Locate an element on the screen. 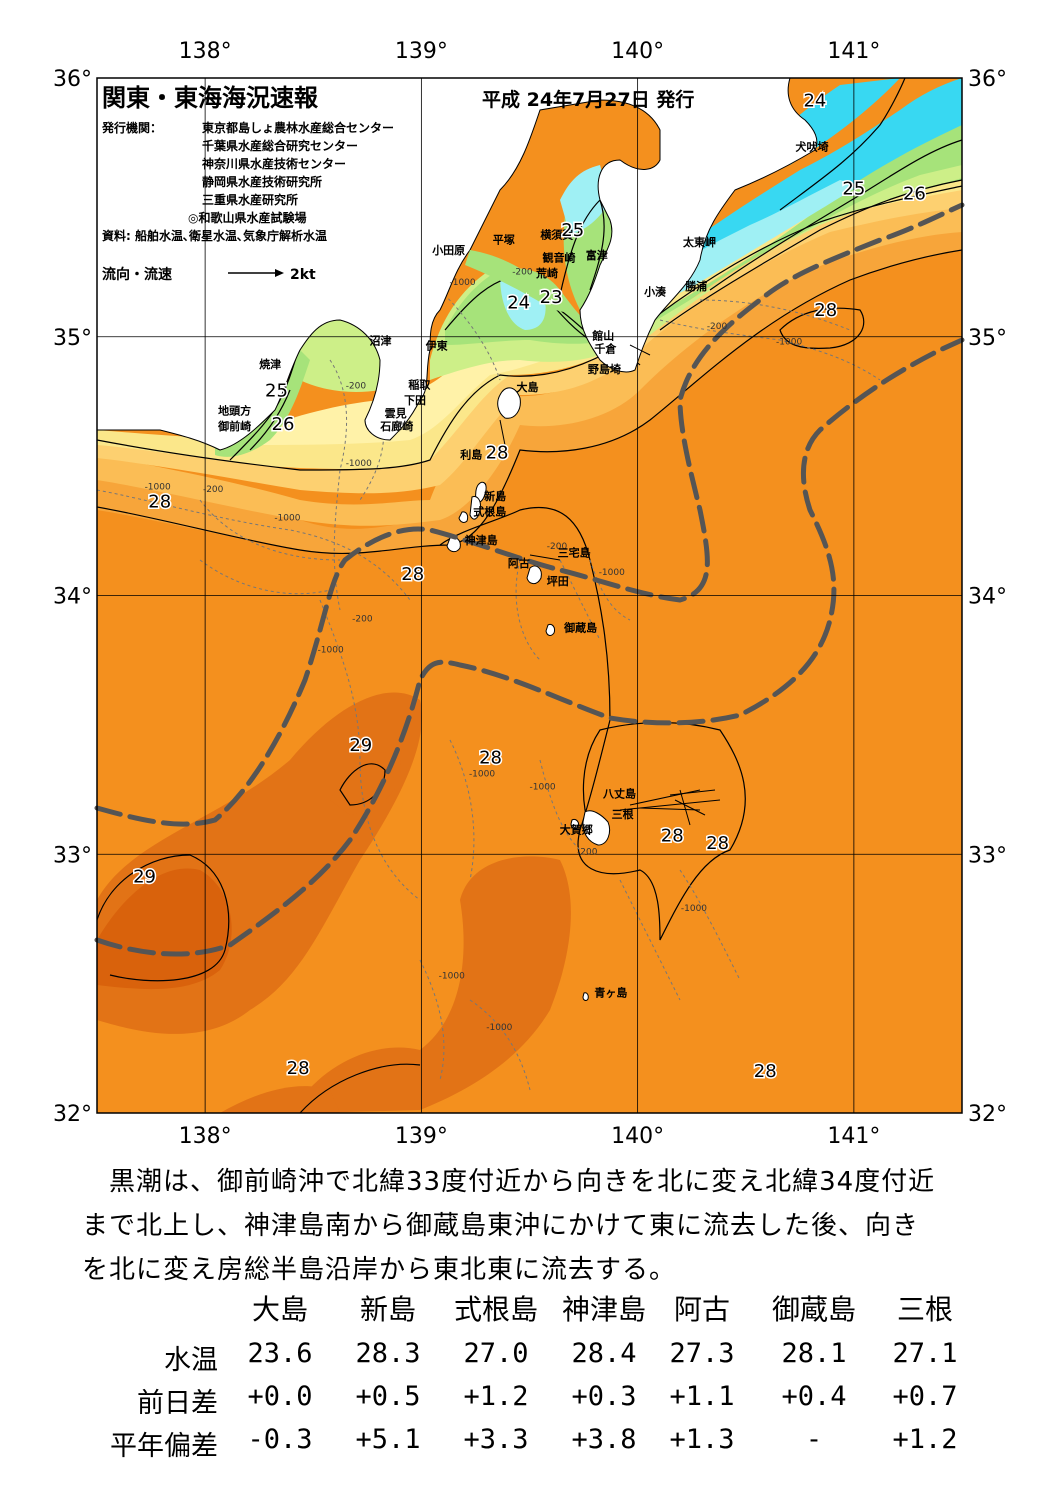  place-label: 青ヶ島 is located at coordinates (610, 993).